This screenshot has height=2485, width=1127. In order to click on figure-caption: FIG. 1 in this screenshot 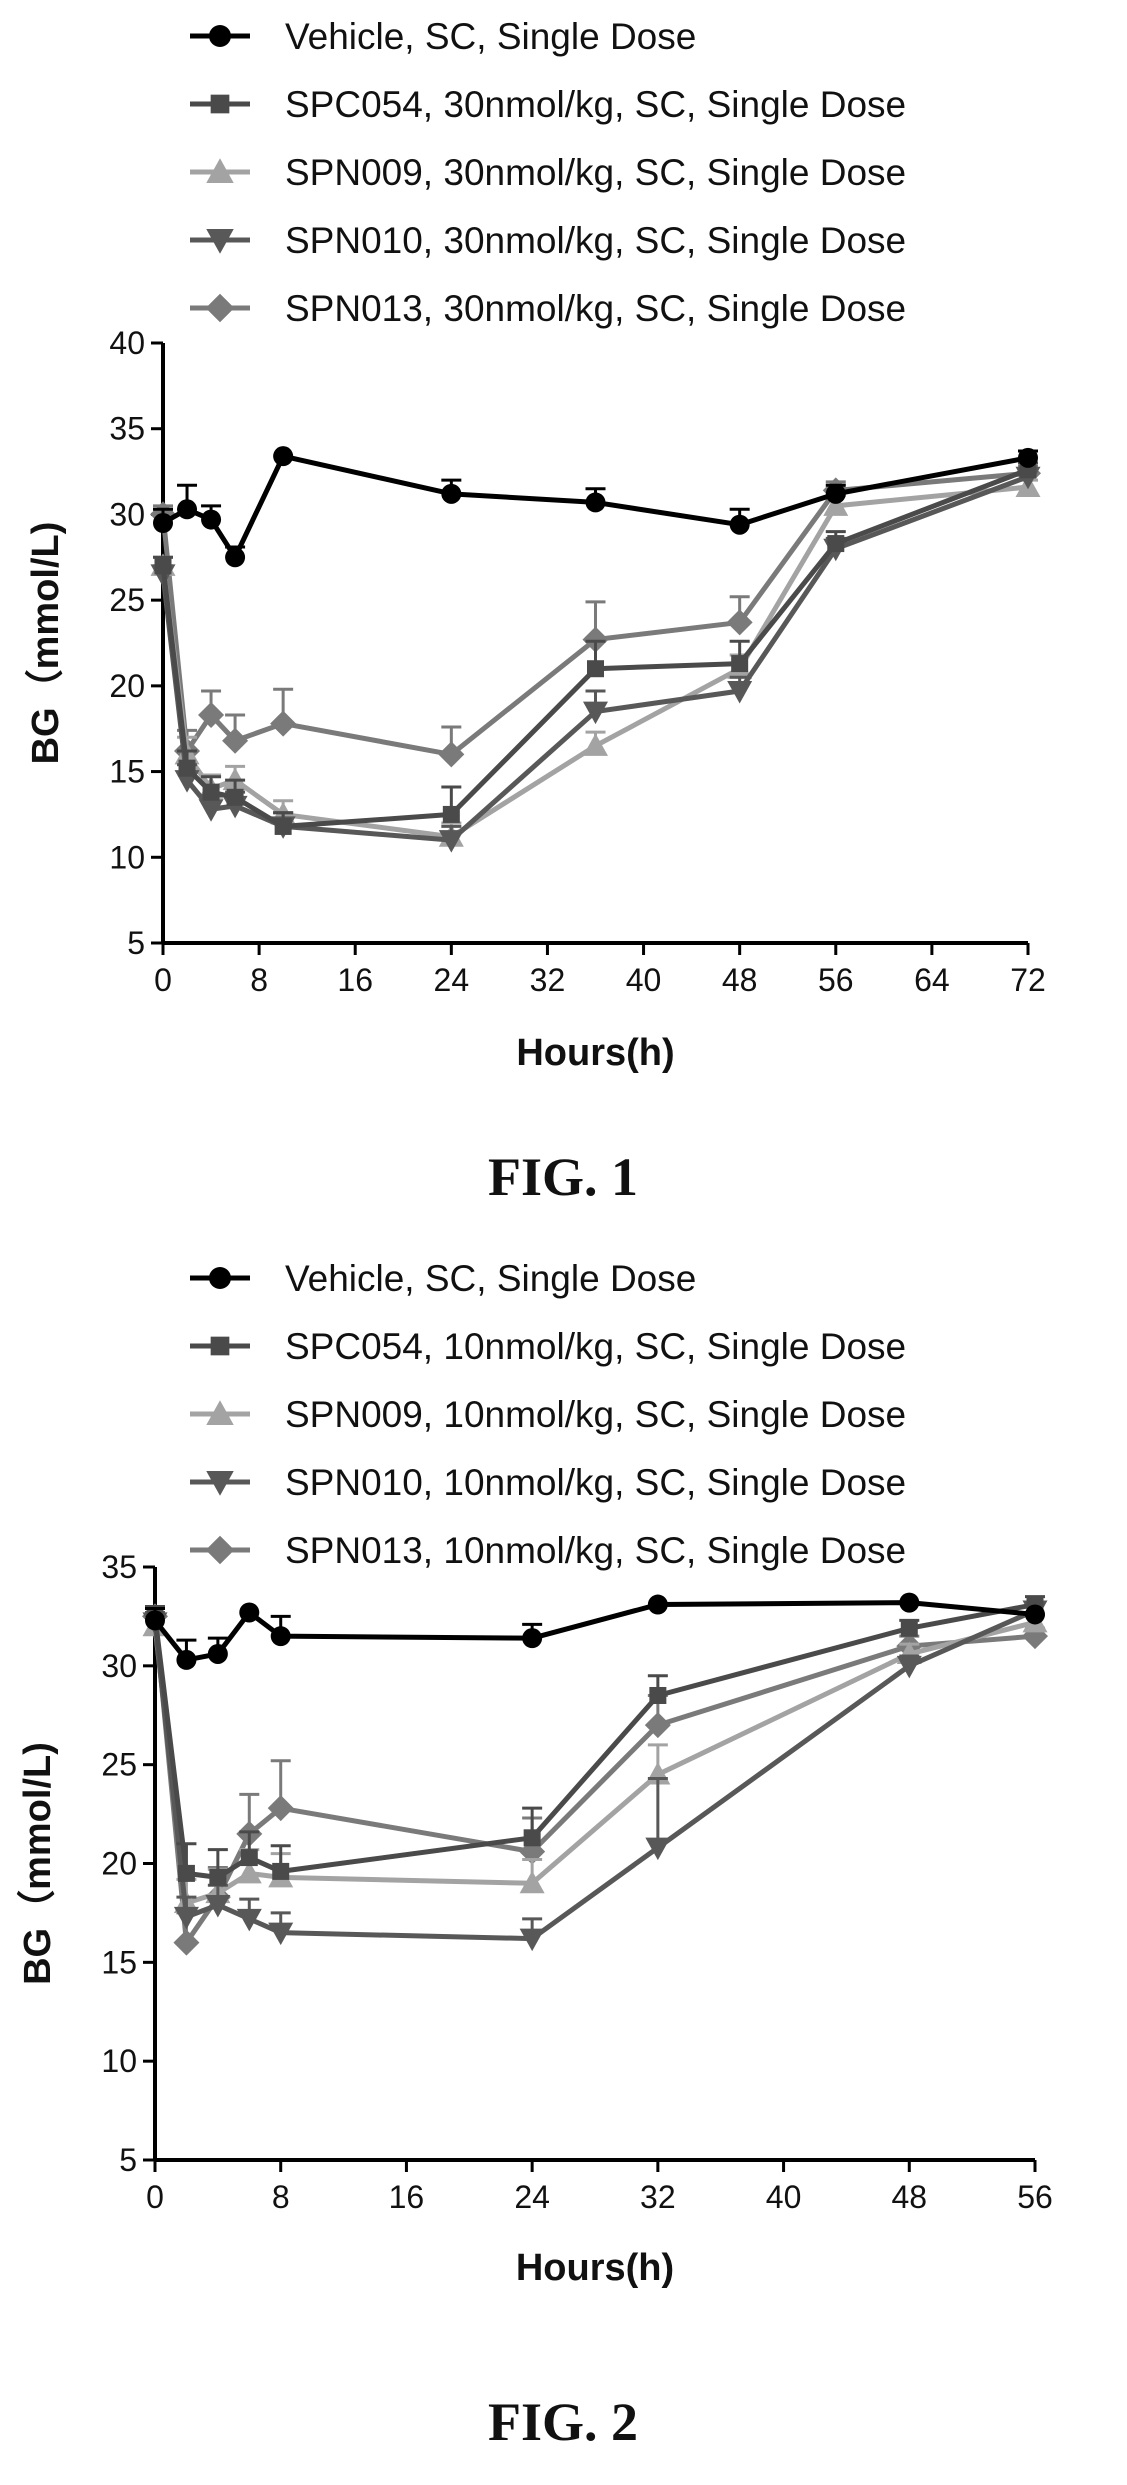, I will do `click(563, 1177)`.